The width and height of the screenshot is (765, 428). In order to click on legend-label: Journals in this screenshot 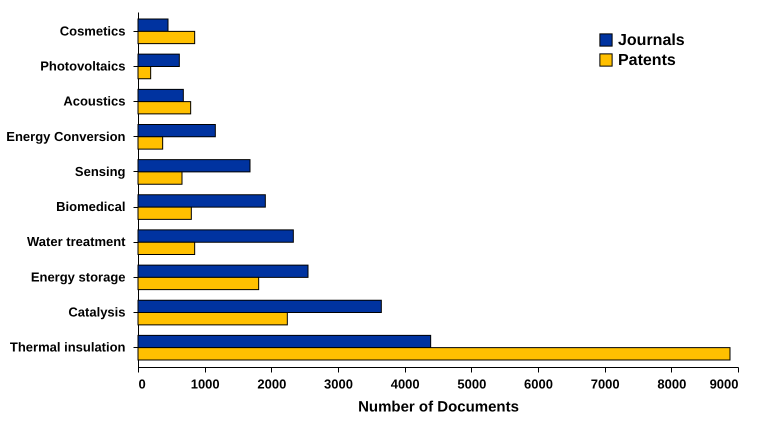, I will do `click(651, 40)`.